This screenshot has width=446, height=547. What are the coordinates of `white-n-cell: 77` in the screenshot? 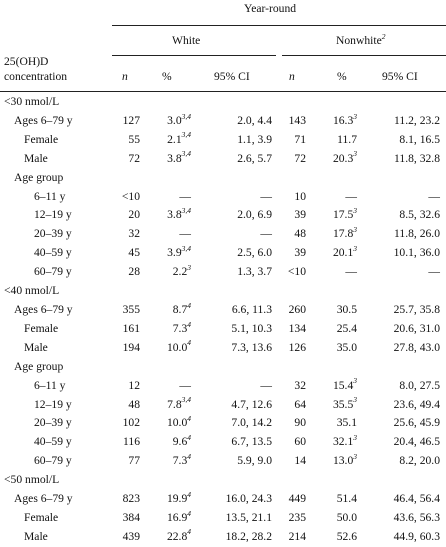 It's located at (127, 461).